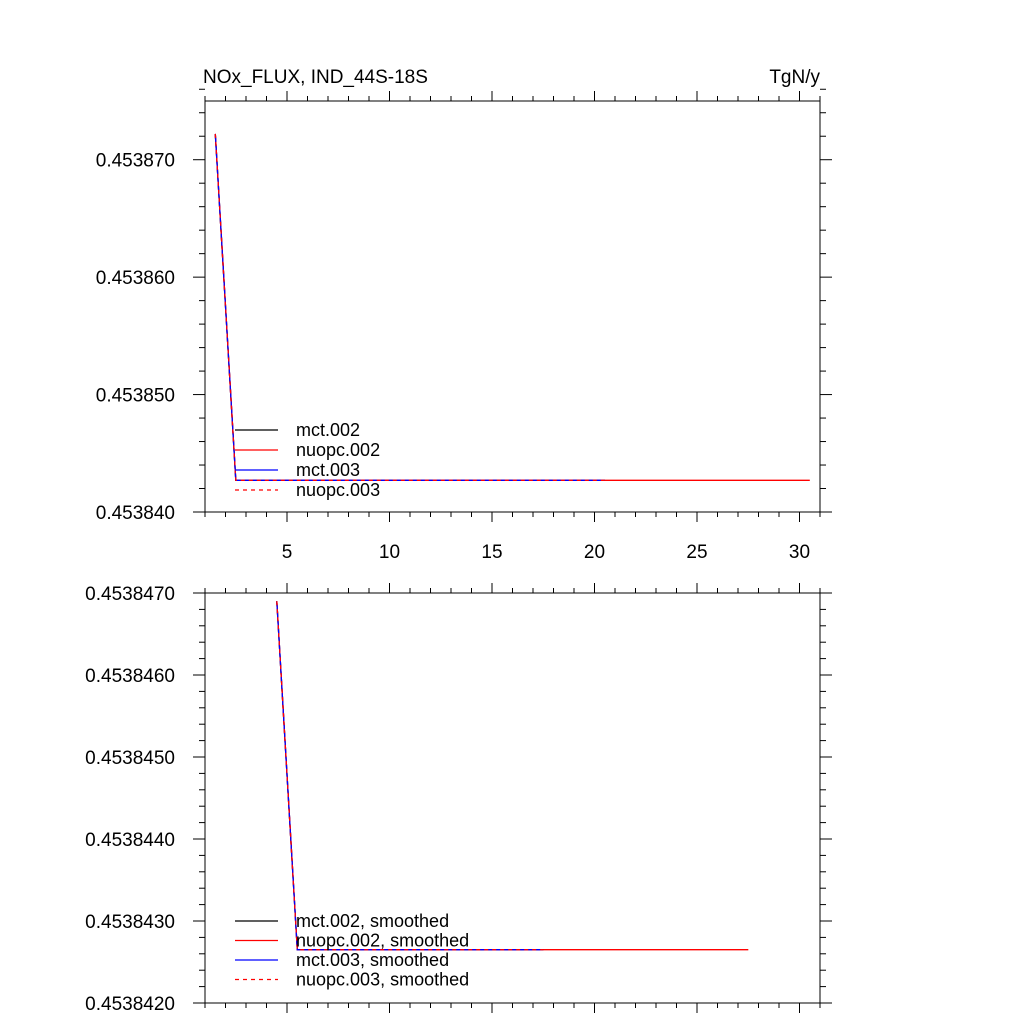 The width and height of the screenshot is (1024, 1024). I want to click on y-tick-label: 0.4538430, so click(130, 922).